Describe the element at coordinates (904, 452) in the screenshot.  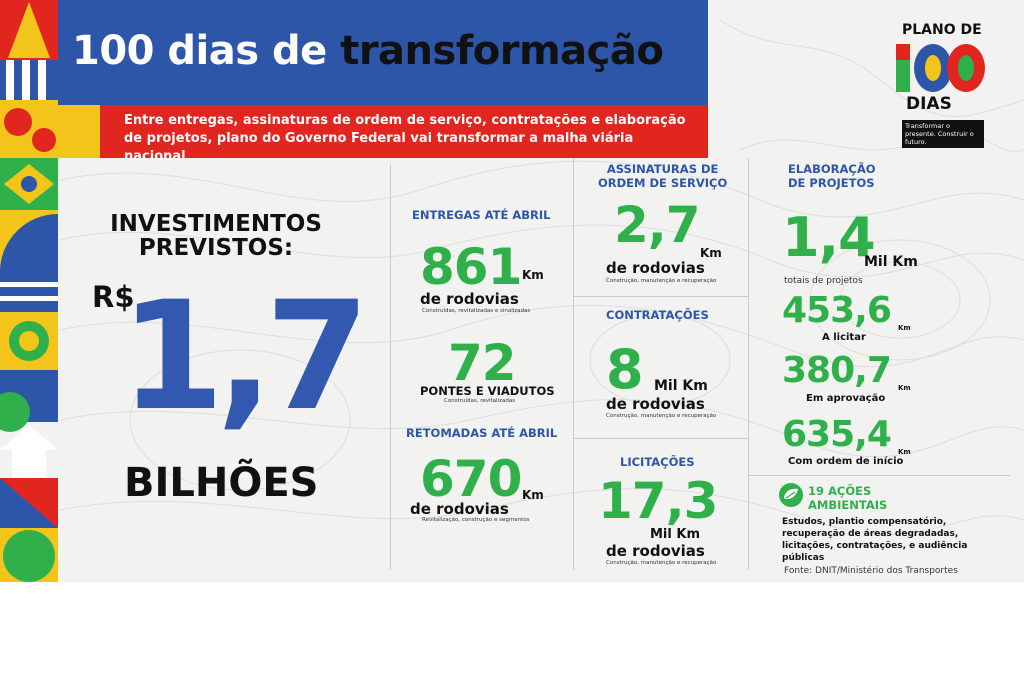
I see `ordem-unit: Km` at that location.